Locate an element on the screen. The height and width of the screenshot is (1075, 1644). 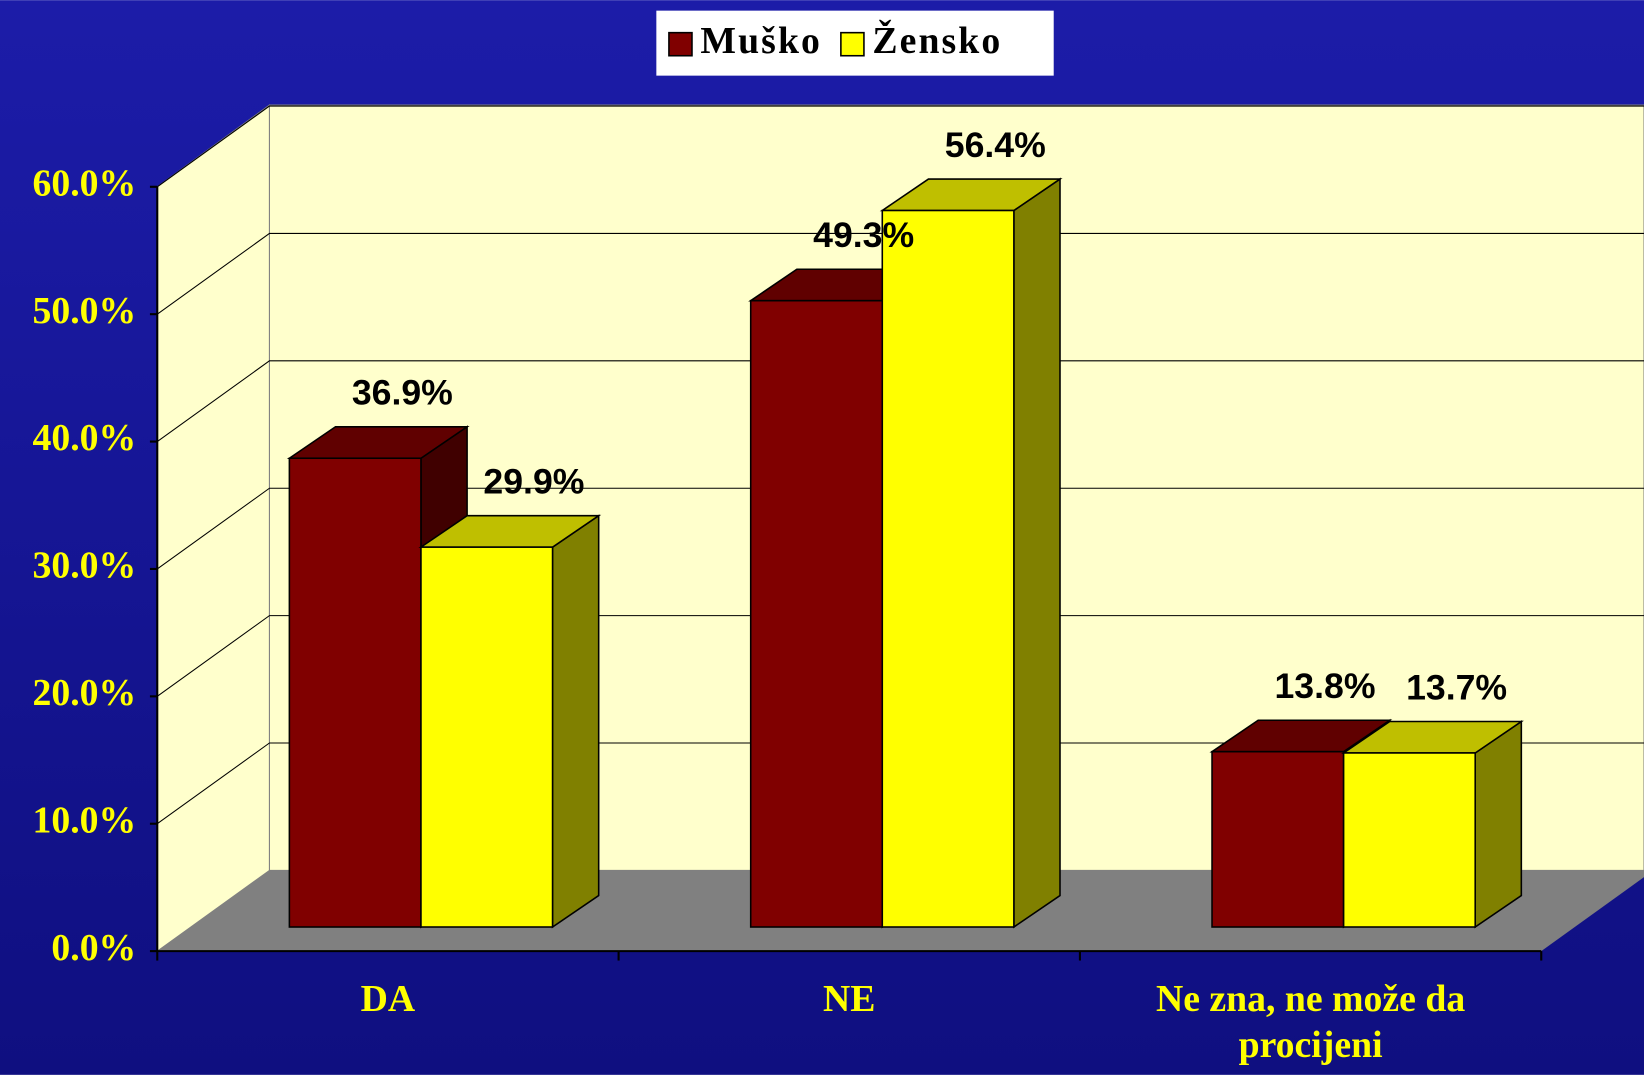
data-label: 49.3% is located at coordinates (863, 235).